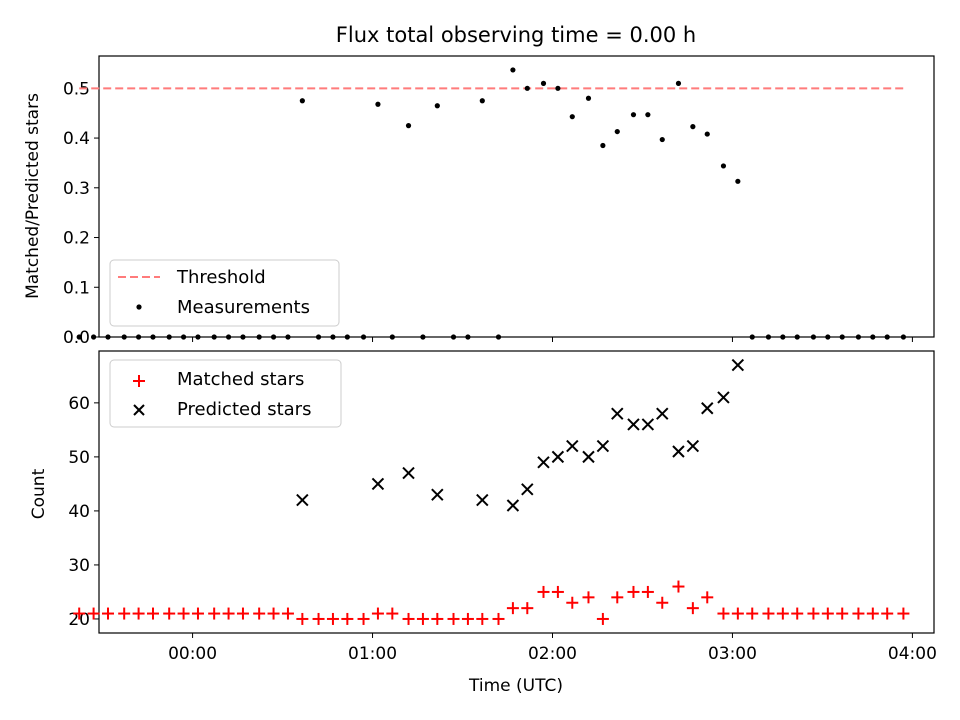  Describe the element at coordinates (244, 409) in the screenshot. I see `legend-predicted-label: Predicted stars` at that location.